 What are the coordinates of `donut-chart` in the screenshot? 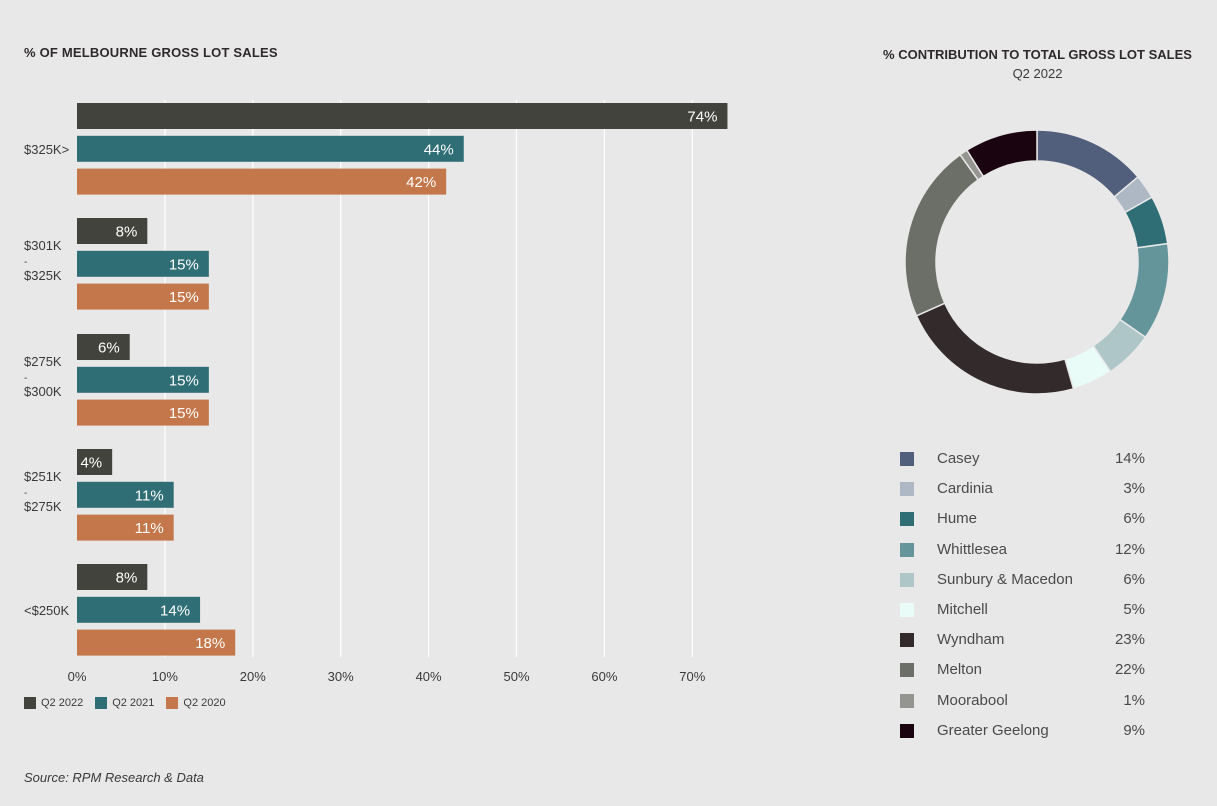 It's located at (1037, 262).